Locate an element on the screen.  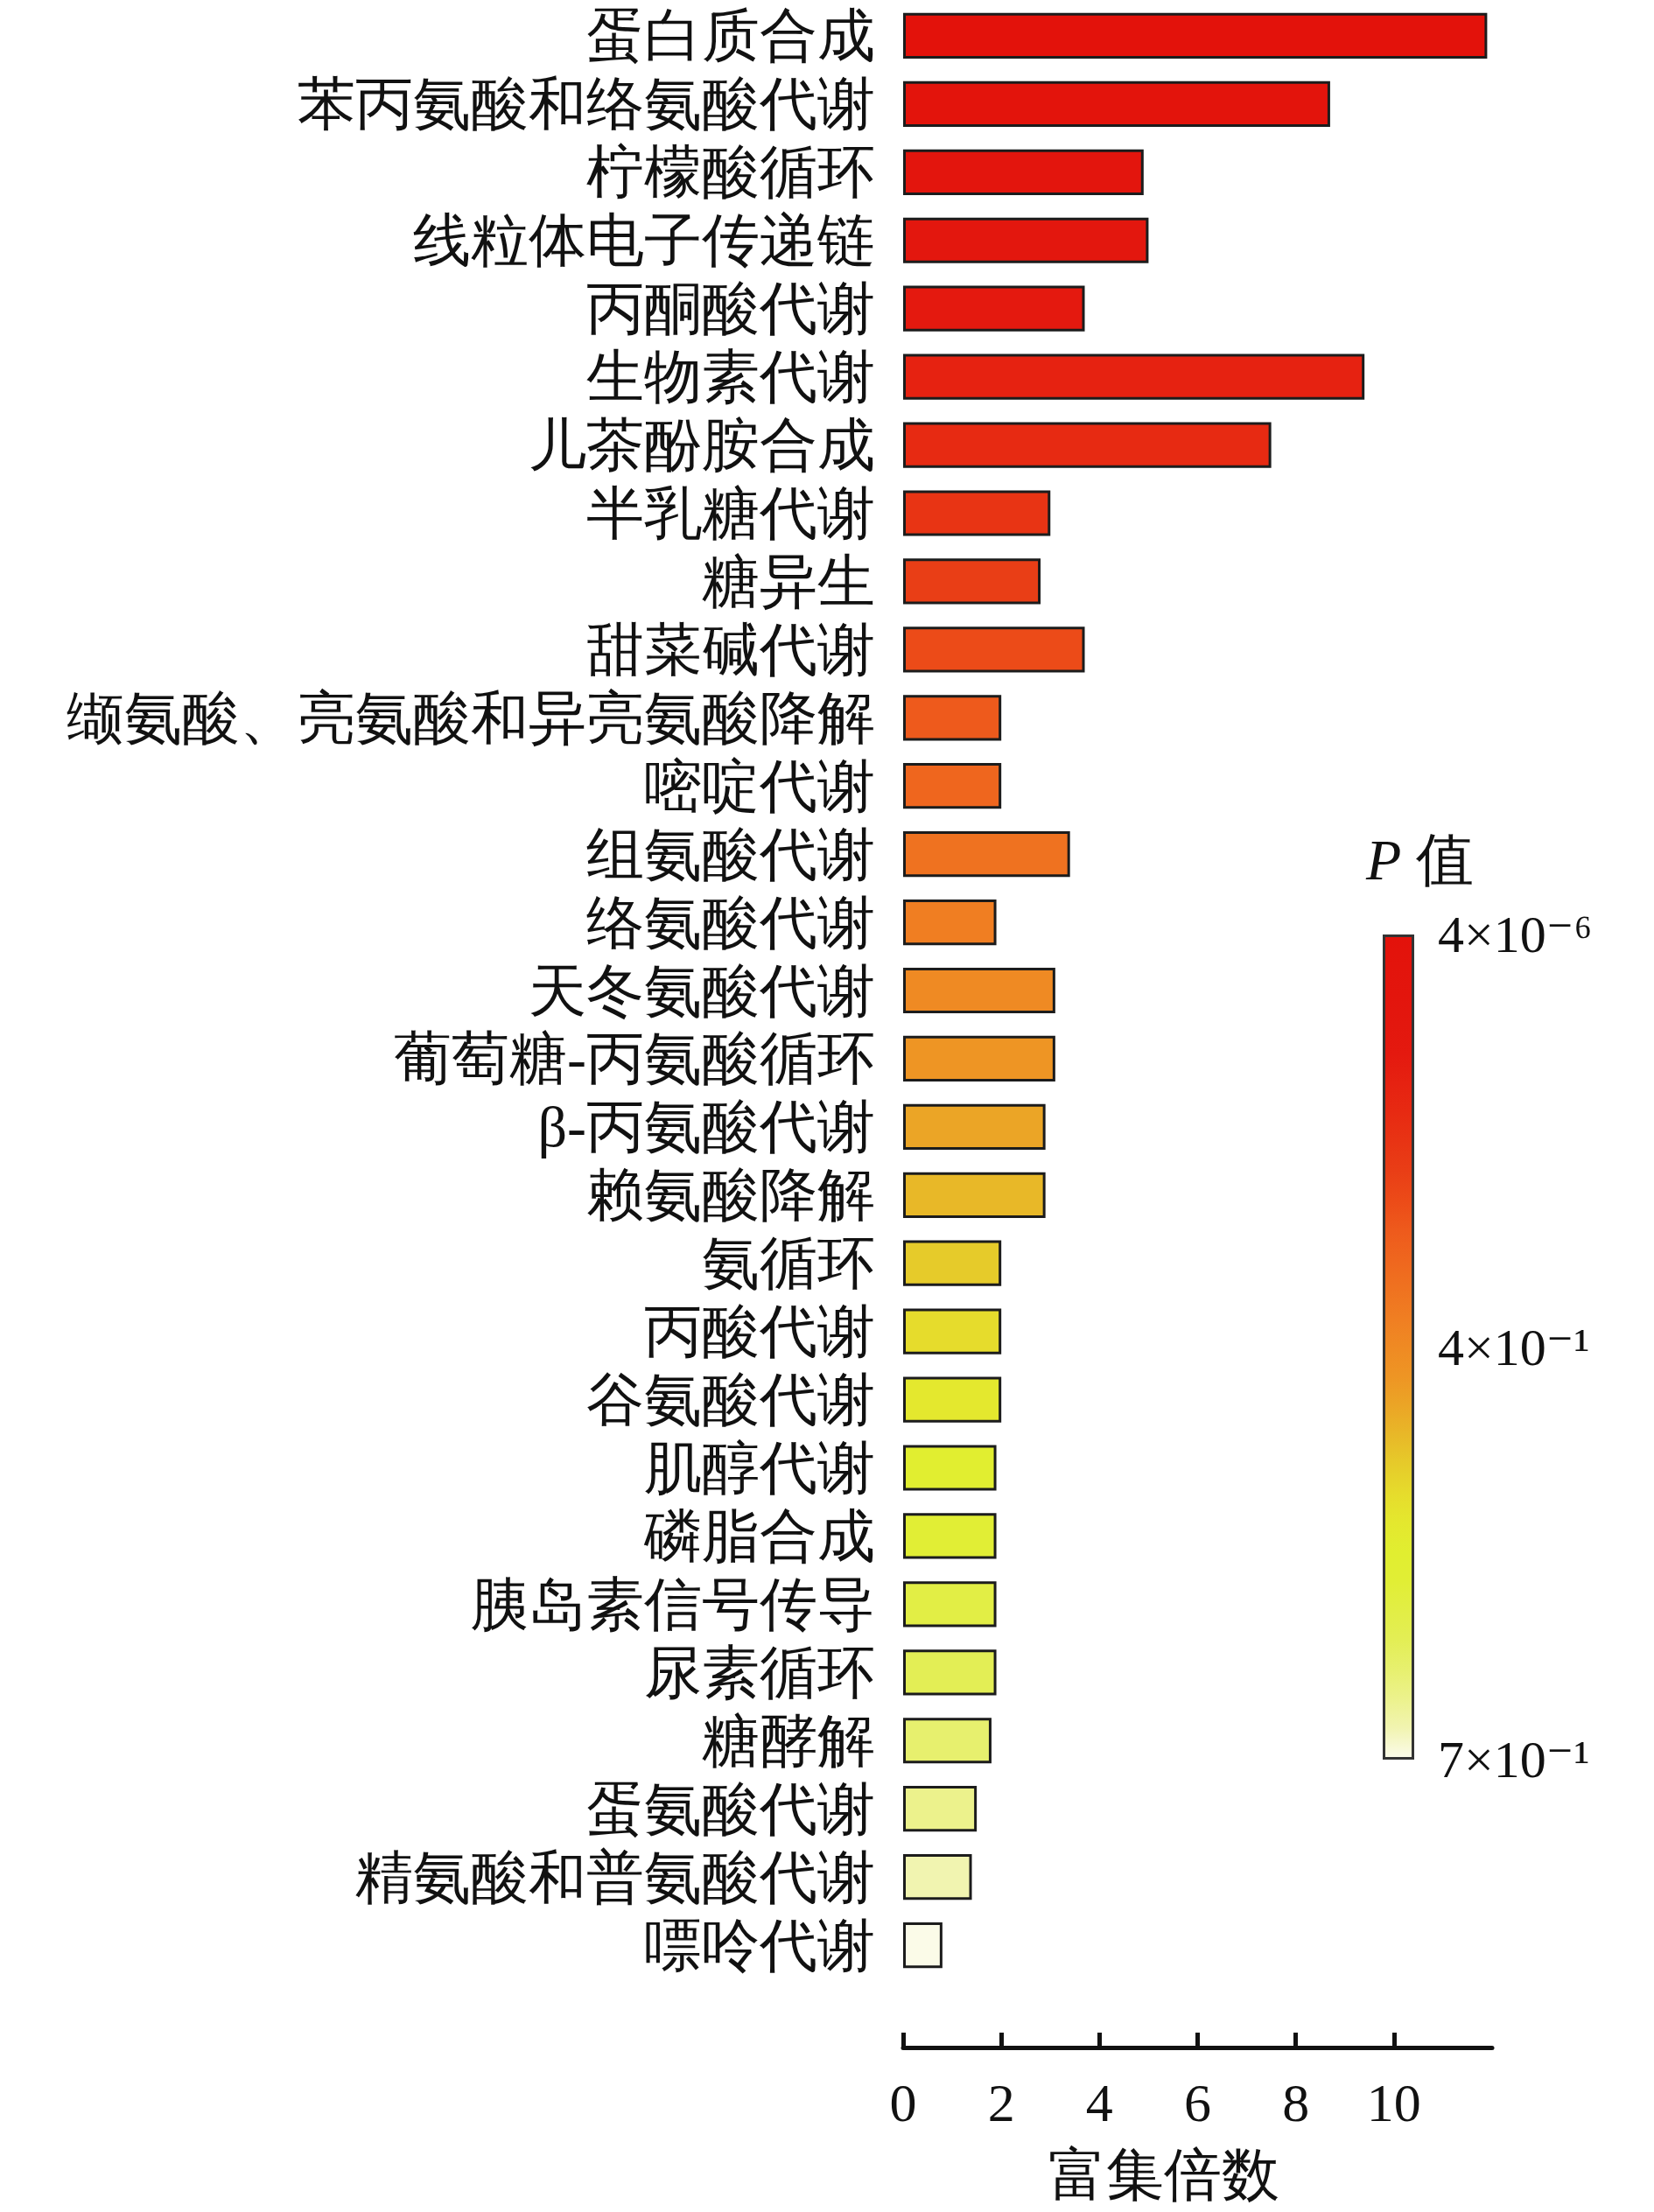
y-tick-label: 磷脂合成 is located at coordinates (759, 1535).